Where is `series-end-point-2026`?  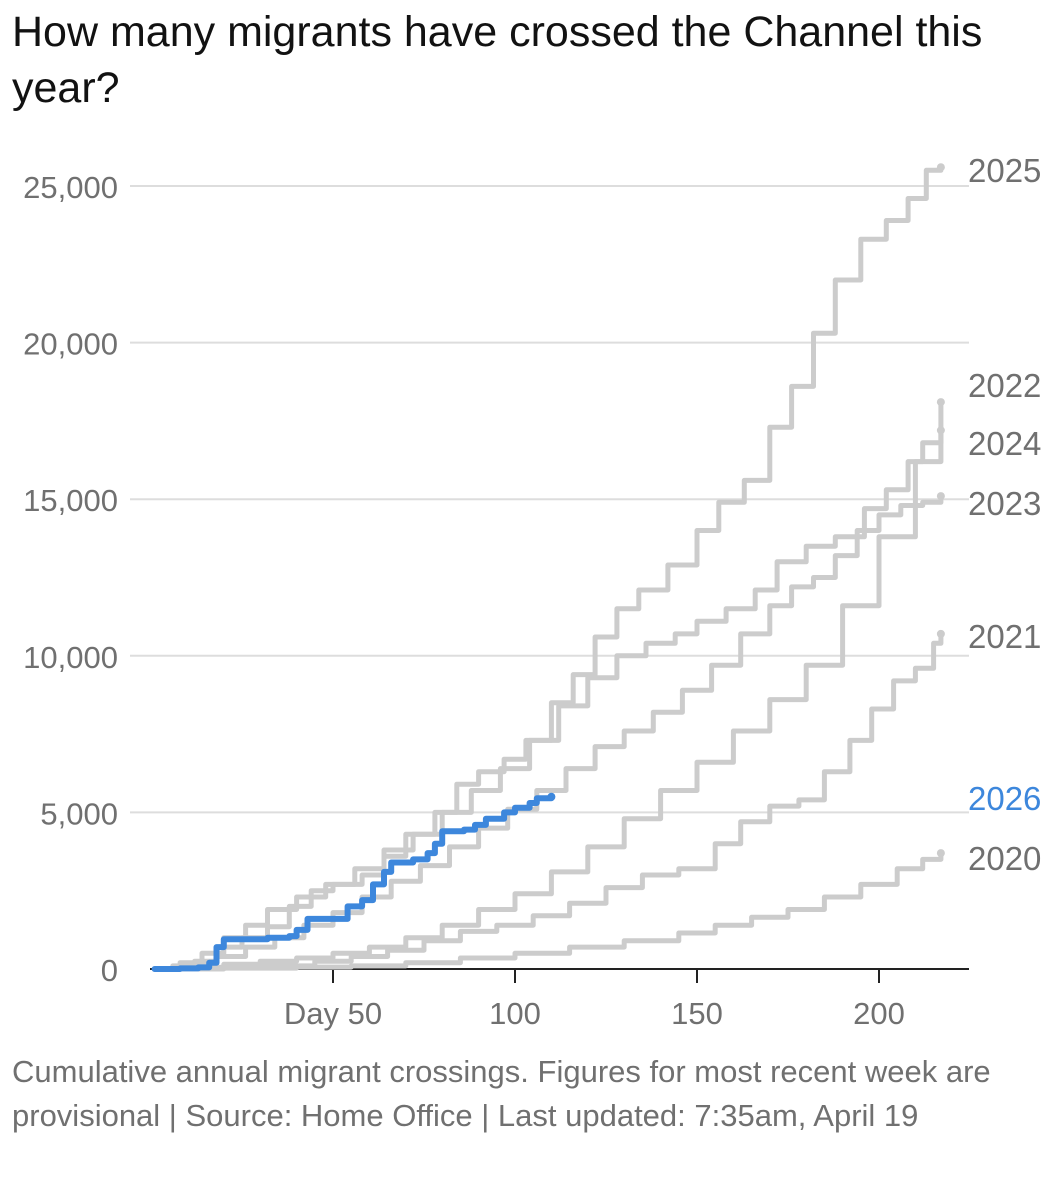
series-end-point-2026 is located at coordinates (551, 796).